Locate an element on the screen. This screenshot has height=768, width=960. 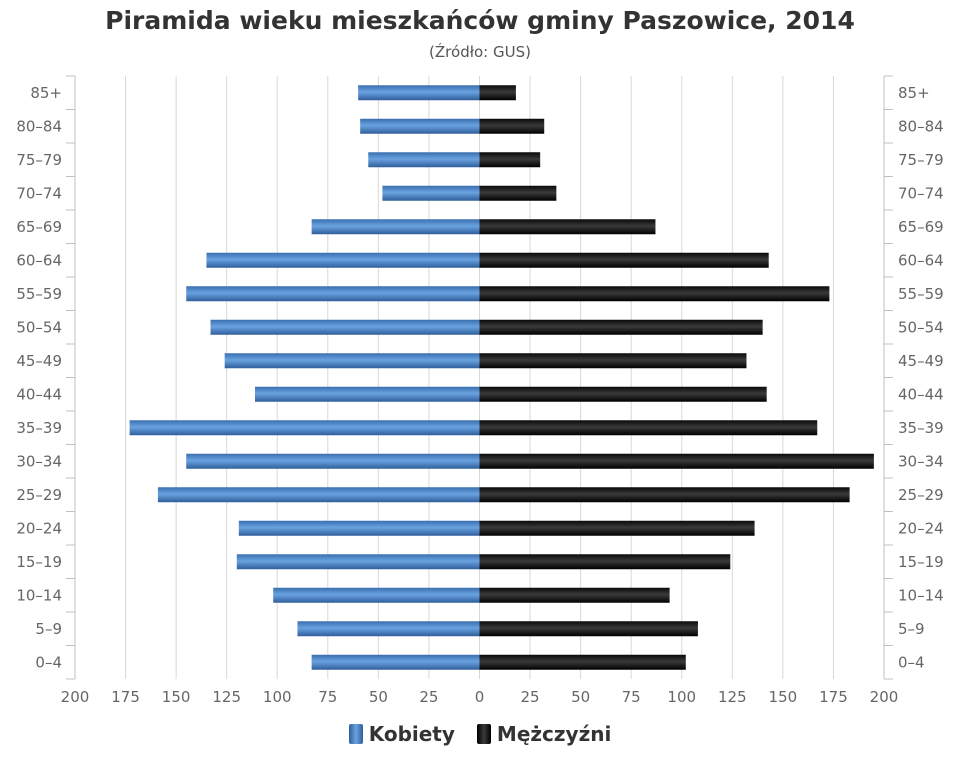
y-tick-label-right: 60–64 is located at coordinates (921, 260).